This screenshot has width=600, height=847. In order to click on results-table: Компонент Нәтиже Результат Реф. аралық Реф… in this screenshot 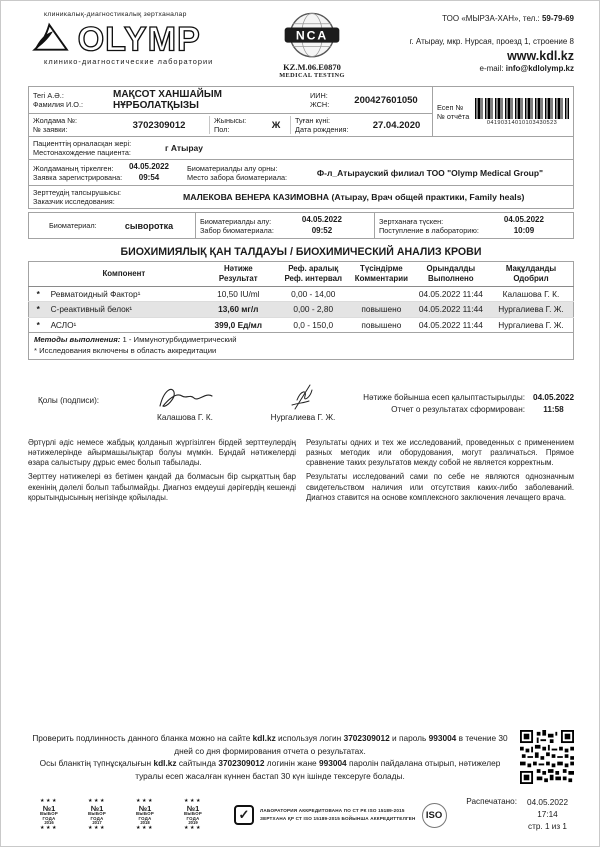, I will do `click(301, 297)`.